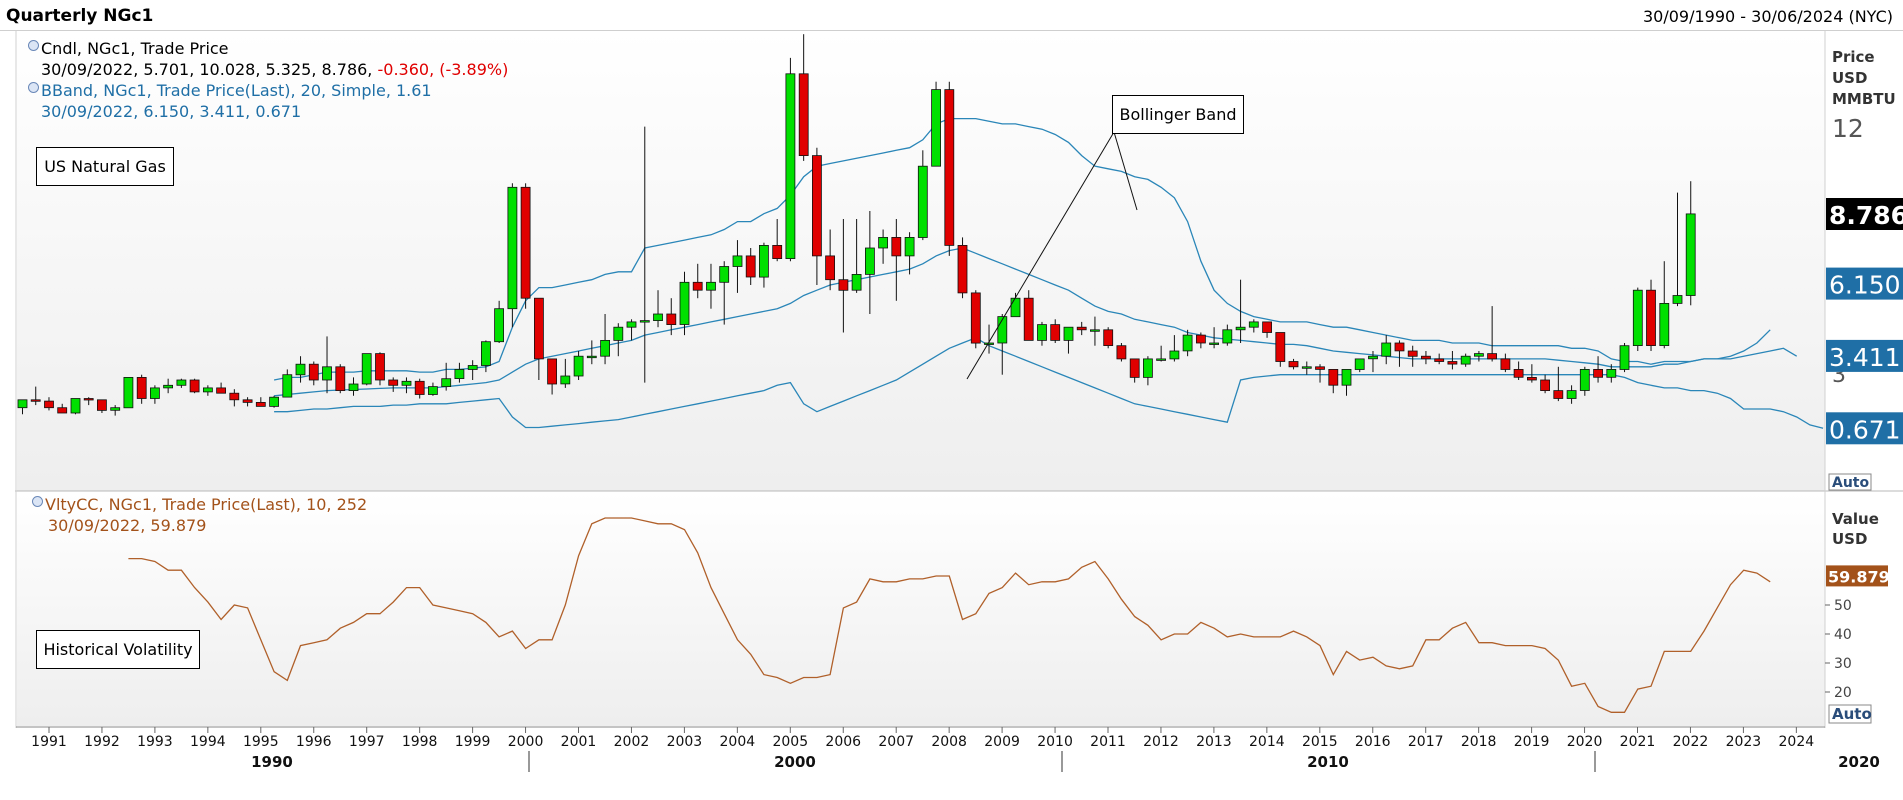 The width and height of the screenshot is (1903, 800). What do you see at coordinates (314, 742) in the screenshot?
I see `year-label: 1996` at bounding box center [314, 742].